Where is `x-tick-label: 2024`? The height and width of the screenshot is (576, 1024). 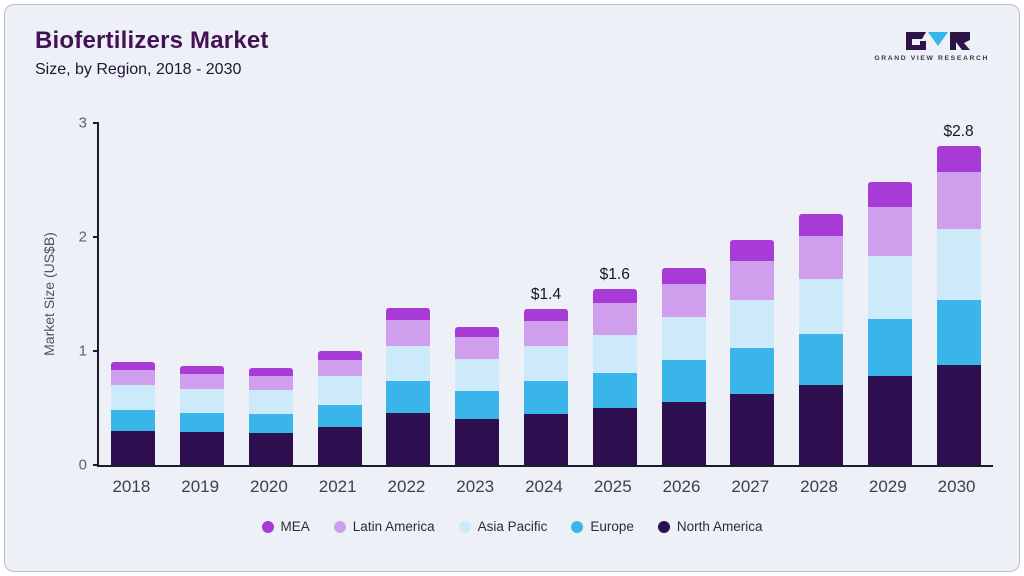
x-tick-label: 2024 is located at coordinates (544, 486).